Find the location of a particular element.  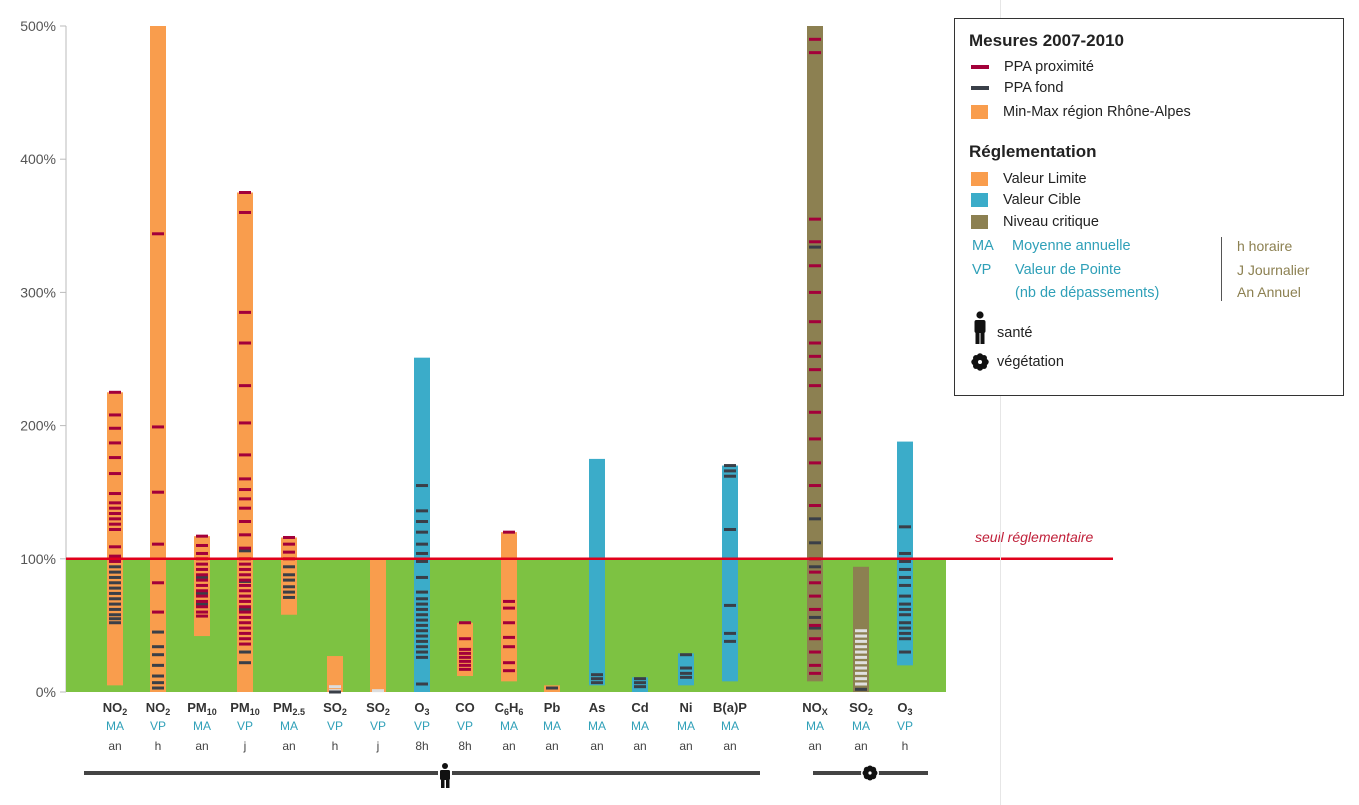

pollutant-name: NO is located at coordinates (812, 707).